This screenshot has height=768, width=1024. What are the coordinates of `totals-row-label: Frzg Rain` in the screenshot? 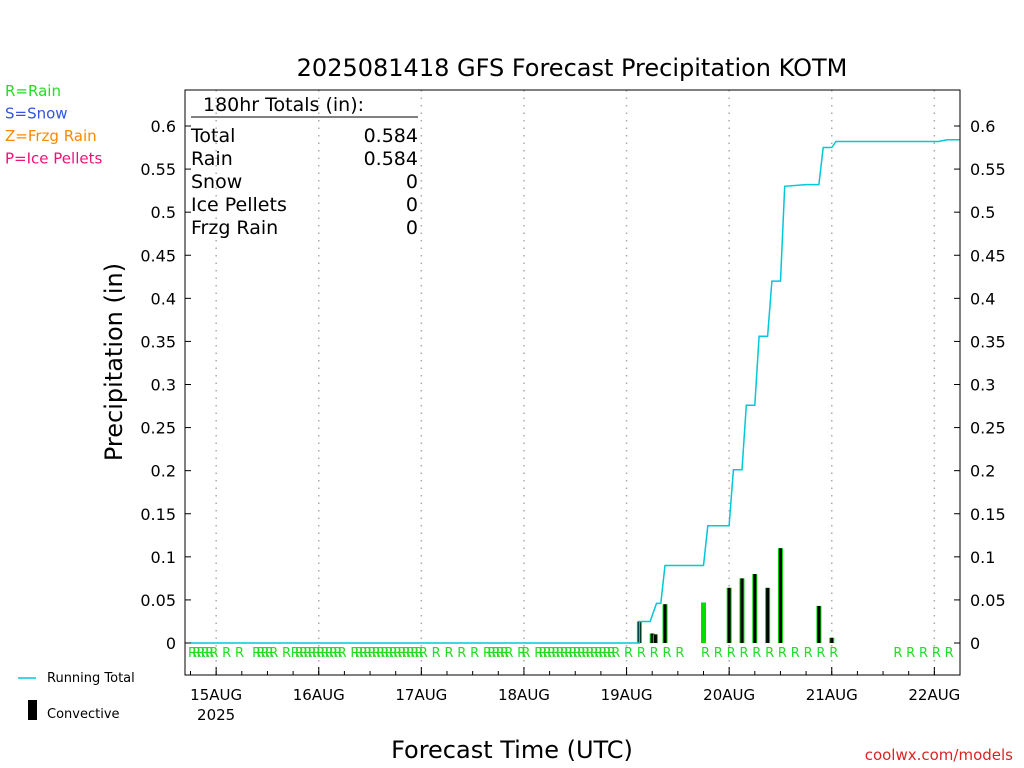 It's located at (234, 228).